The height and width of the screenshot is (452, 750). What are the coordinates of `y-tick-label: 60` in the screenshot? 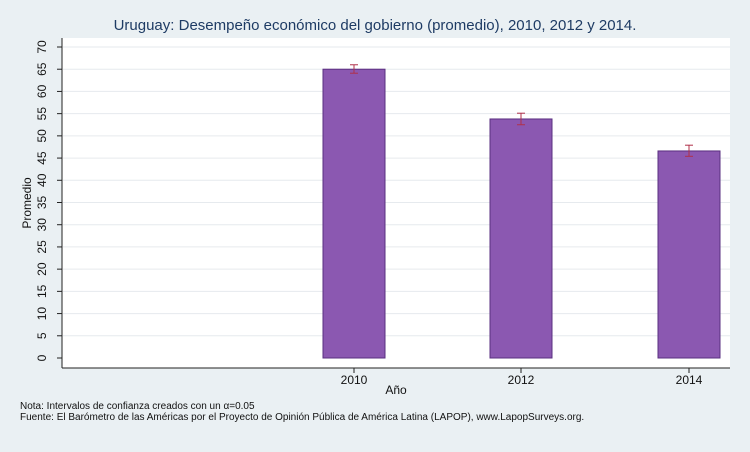 It's located at (42, 91).